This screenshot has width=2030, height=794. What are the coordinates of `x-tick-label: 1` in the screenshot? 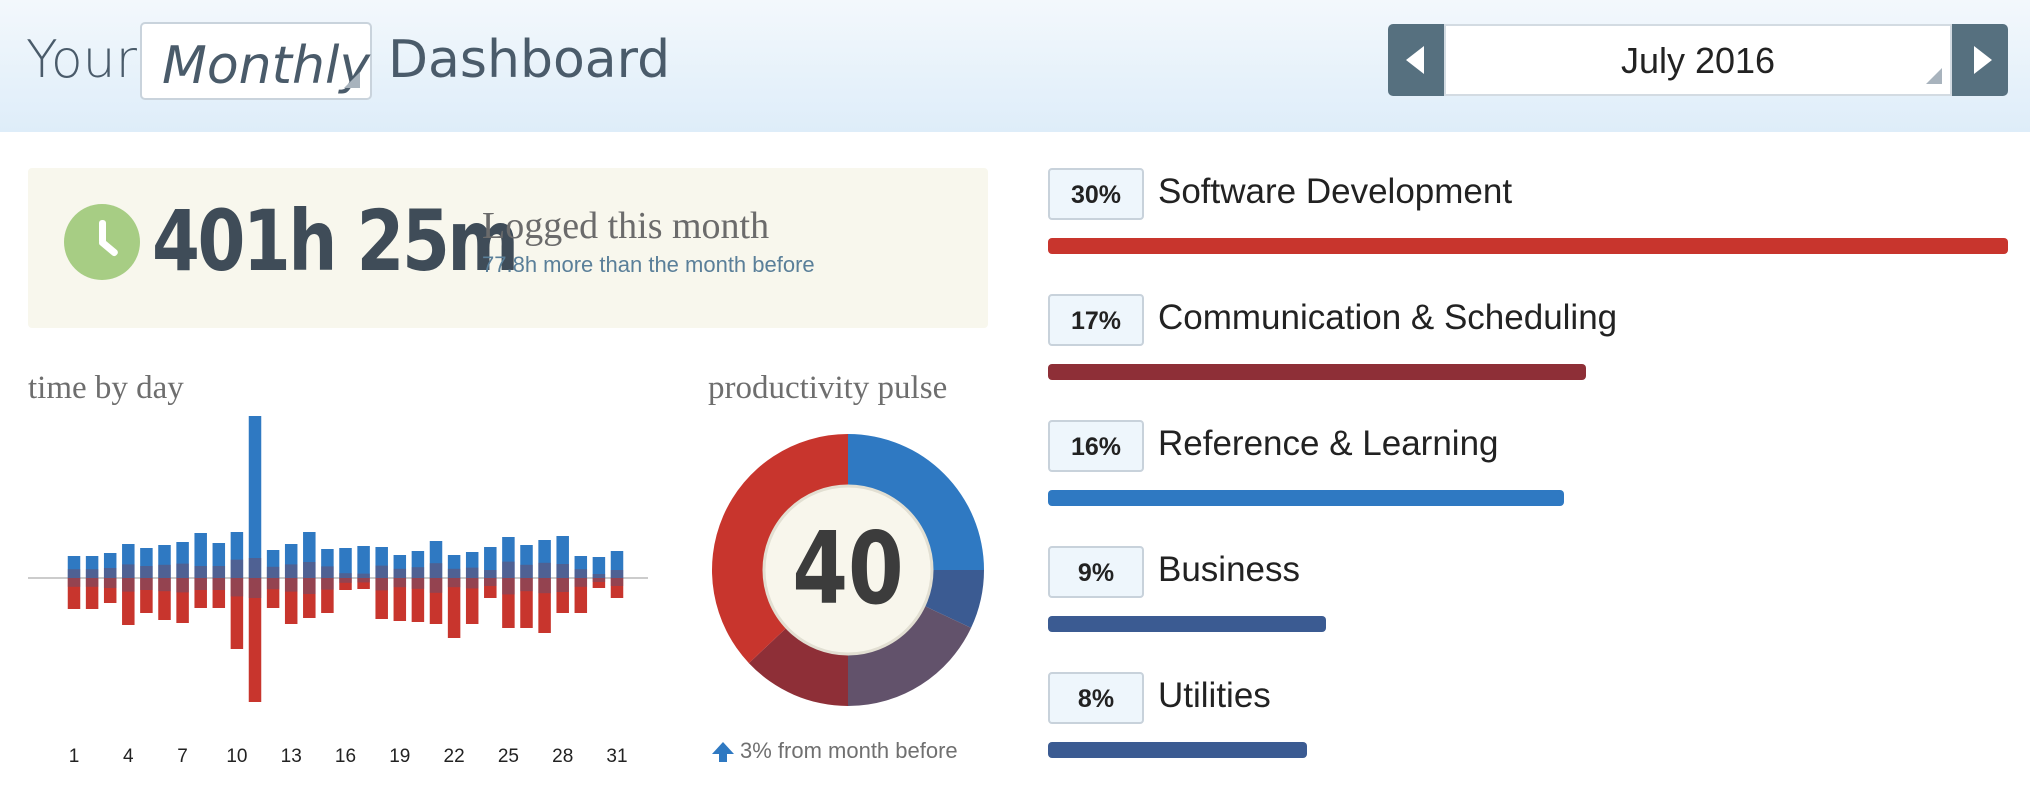 It's located at (74, 756).